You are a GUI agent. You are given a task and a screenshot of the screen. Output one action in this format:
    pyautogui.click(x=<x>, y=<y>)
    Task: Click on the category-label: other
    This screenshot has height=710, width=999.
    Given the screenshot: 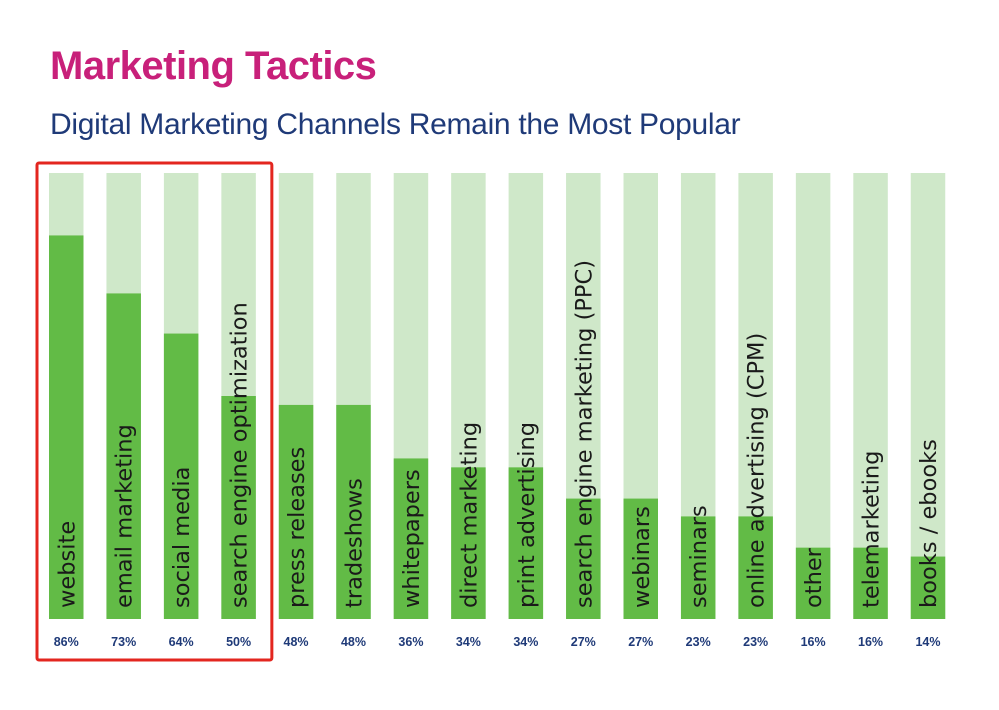 What is the action you would take?
    pyautogui.click(x=814, y=577)
    